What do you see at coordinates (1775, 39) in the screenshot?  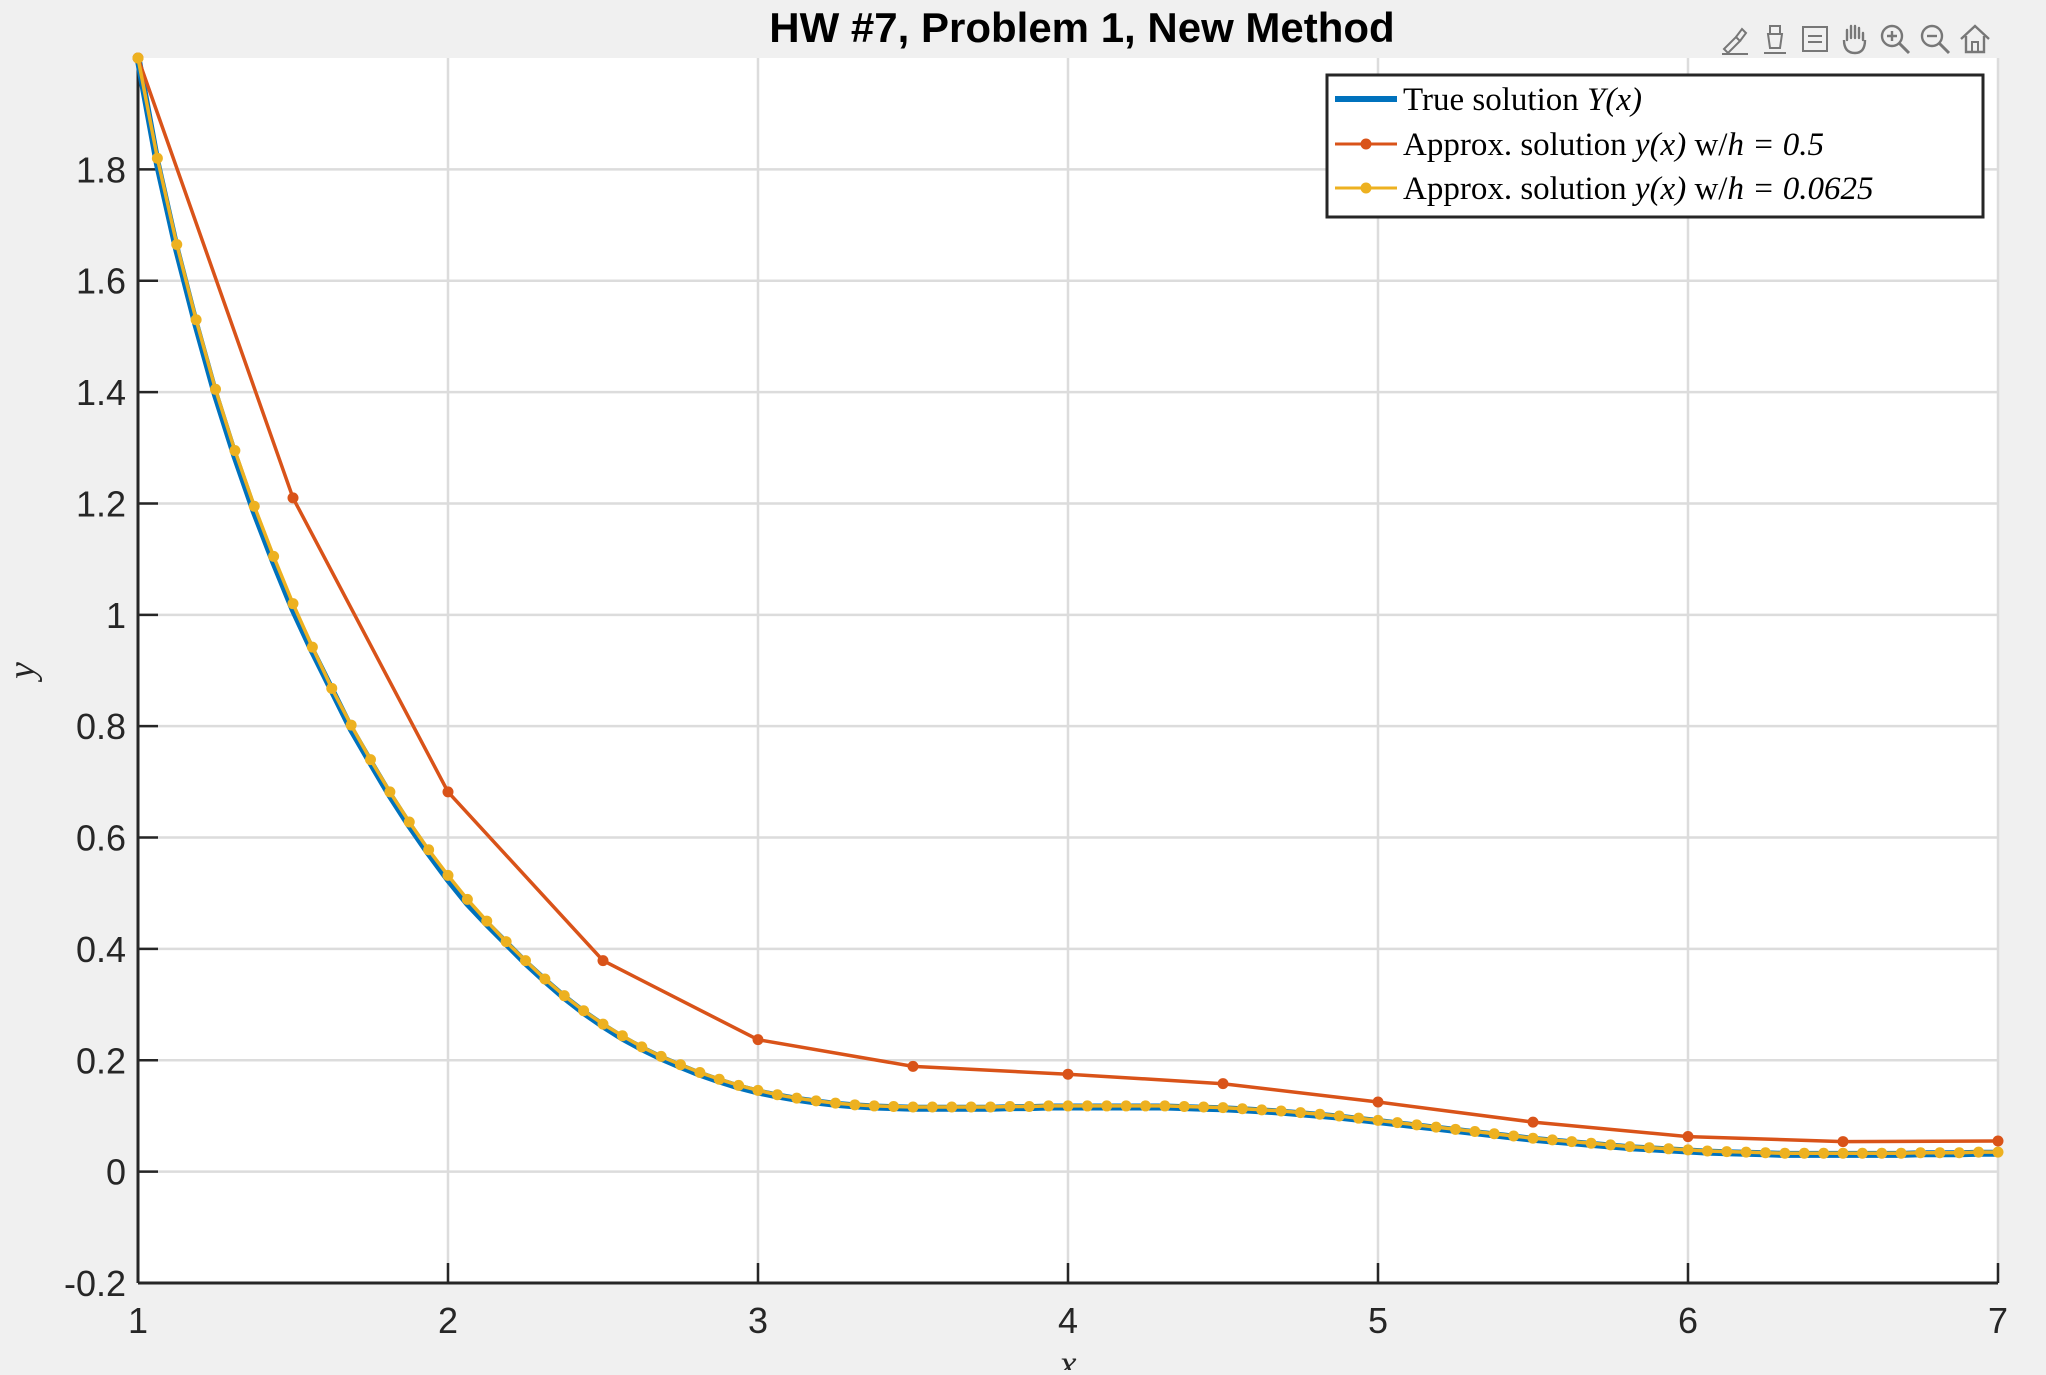 I see `data-tips-icon` at bounding box center [1775, 39].